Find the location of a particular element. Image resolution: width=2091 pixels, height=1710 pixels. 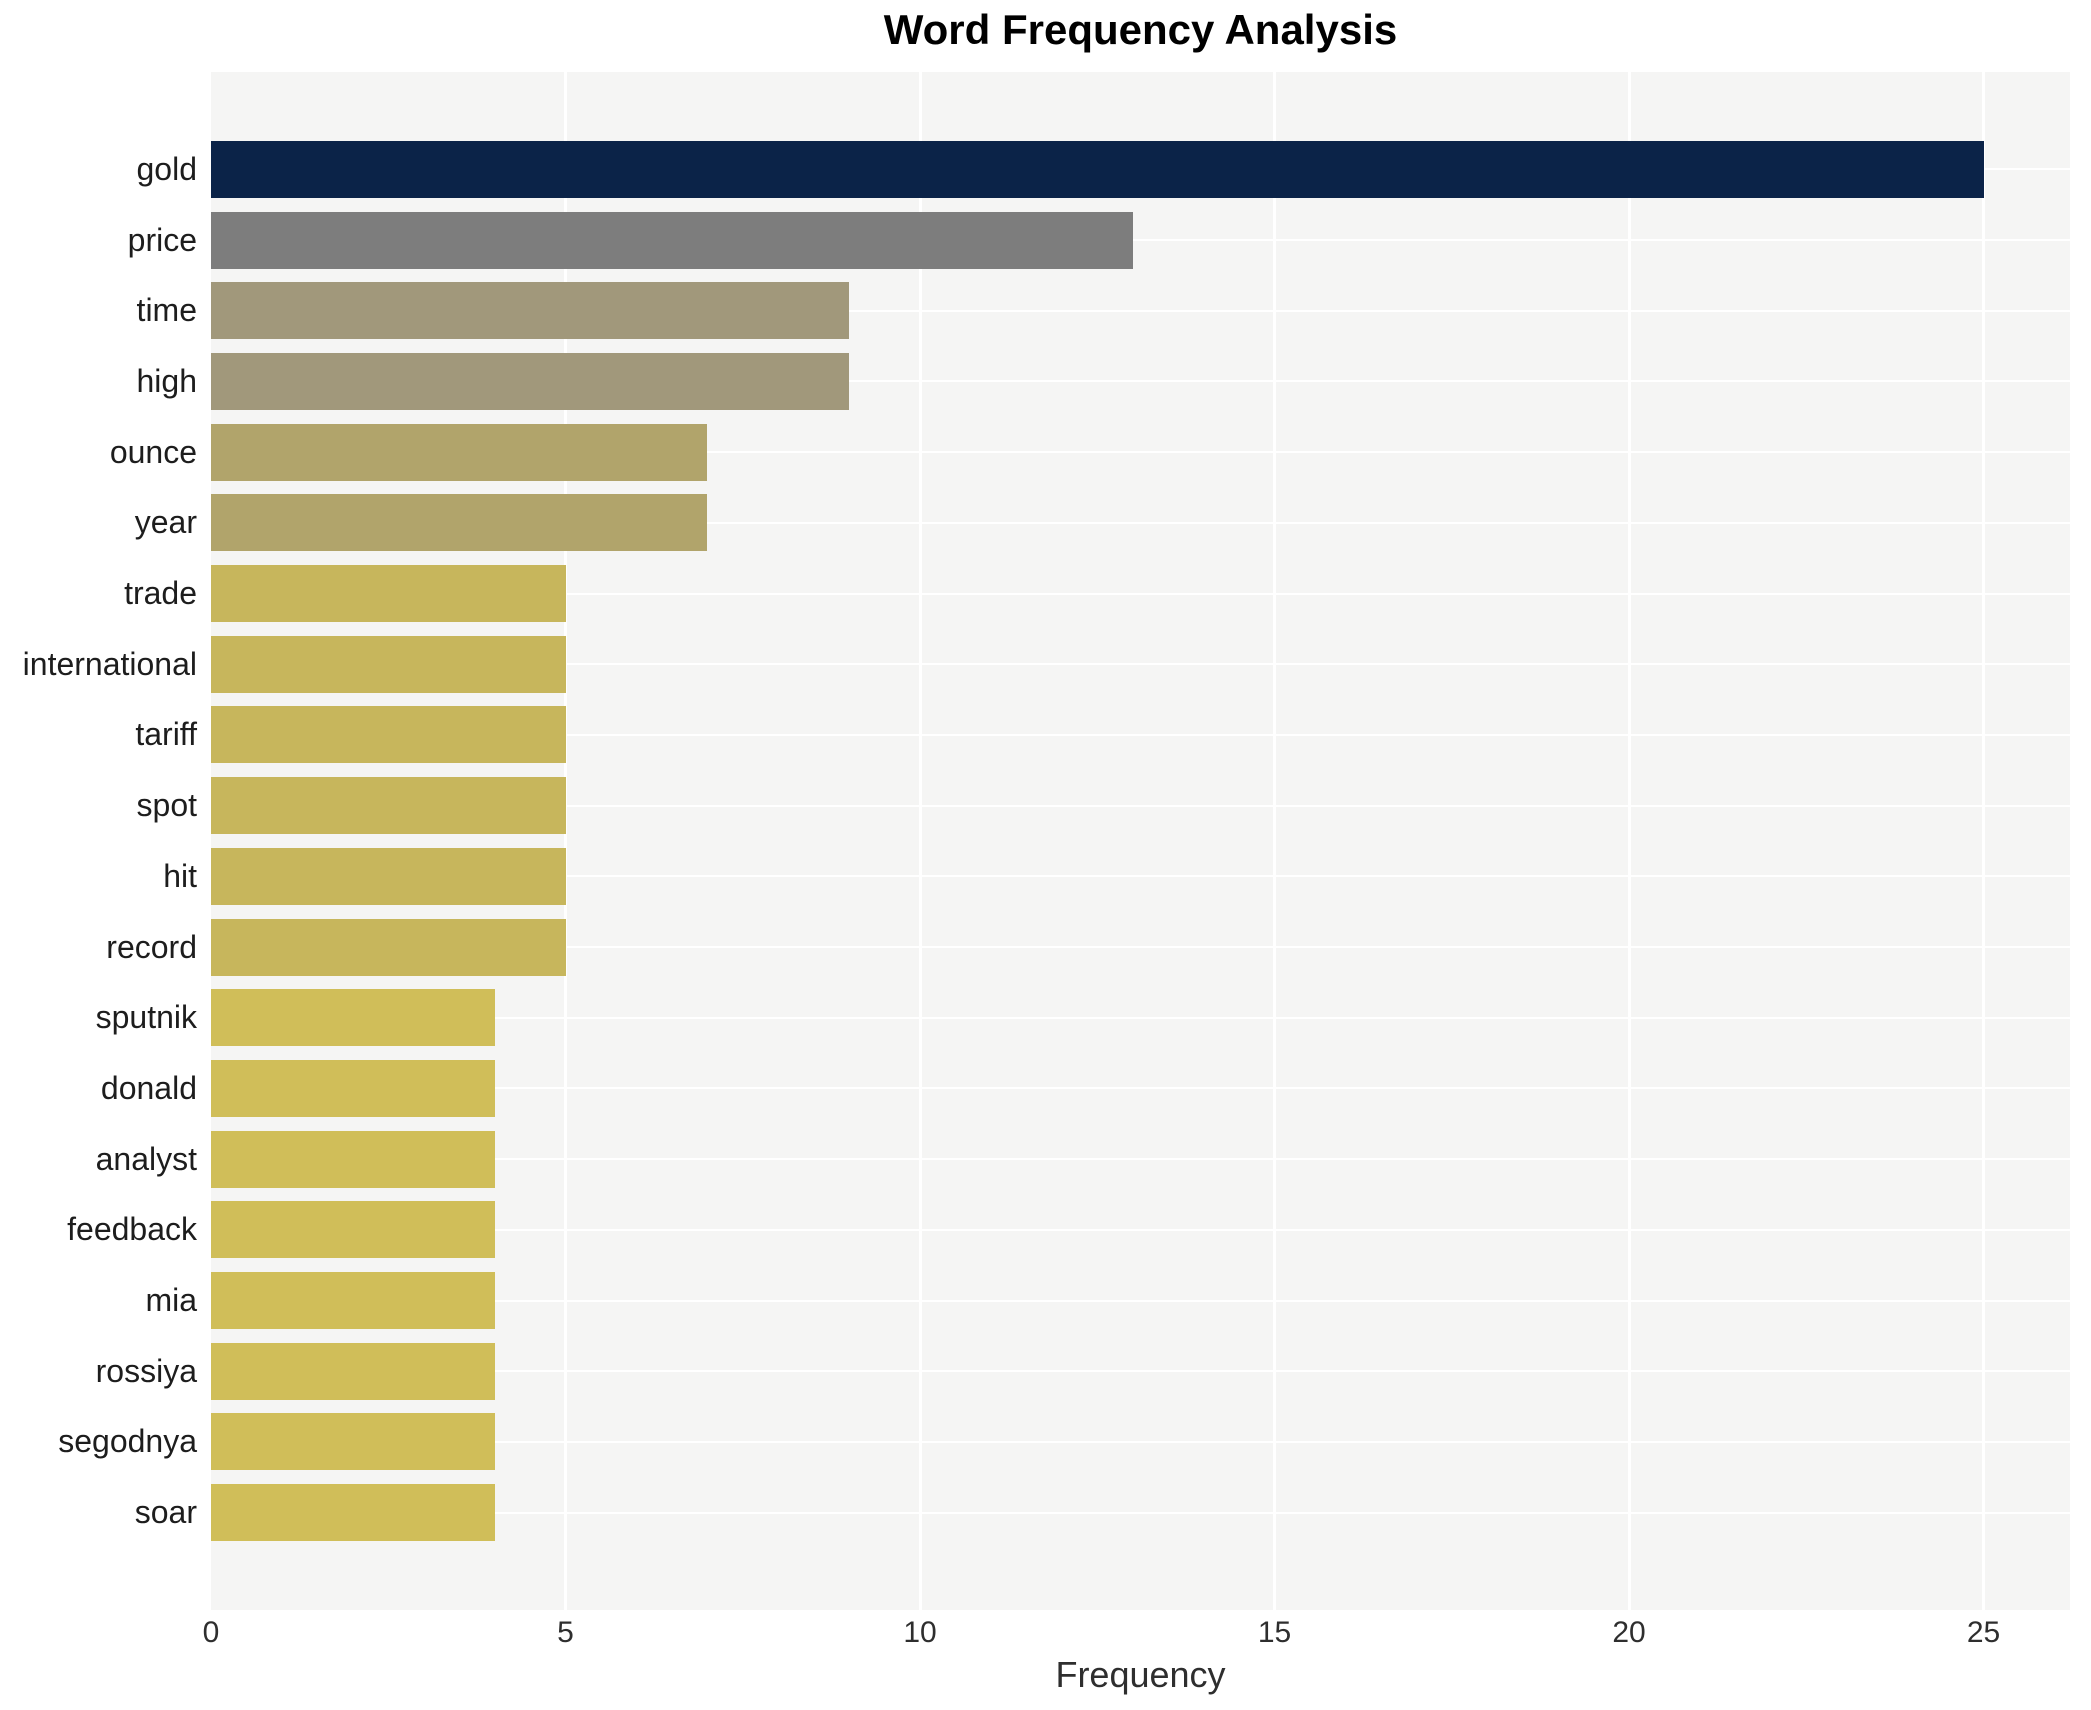

y-tick-label: feedback is located at coordinates (132, 1229).